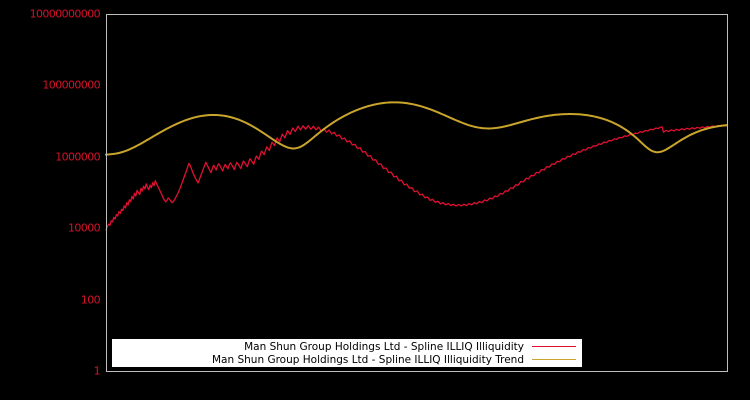 The height and width of the screenshot is (400, 750). What do you see at coordinates (71, 85) in the screenshot?
I see `y-axis-tick-label: 100000000` at bounding box center [71, 85].